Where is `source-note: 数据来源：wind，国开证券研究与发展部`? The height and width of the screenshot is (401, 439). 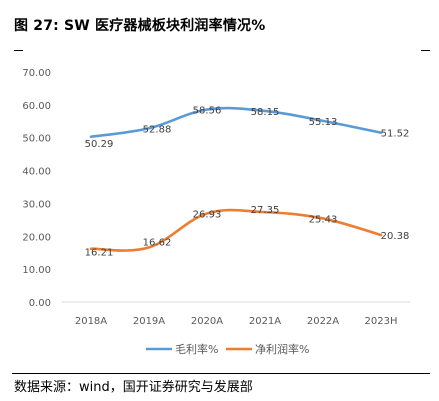
source-note: 数据来源：wind，国开证券研究与发展部 is located at coordinates (133, 387).